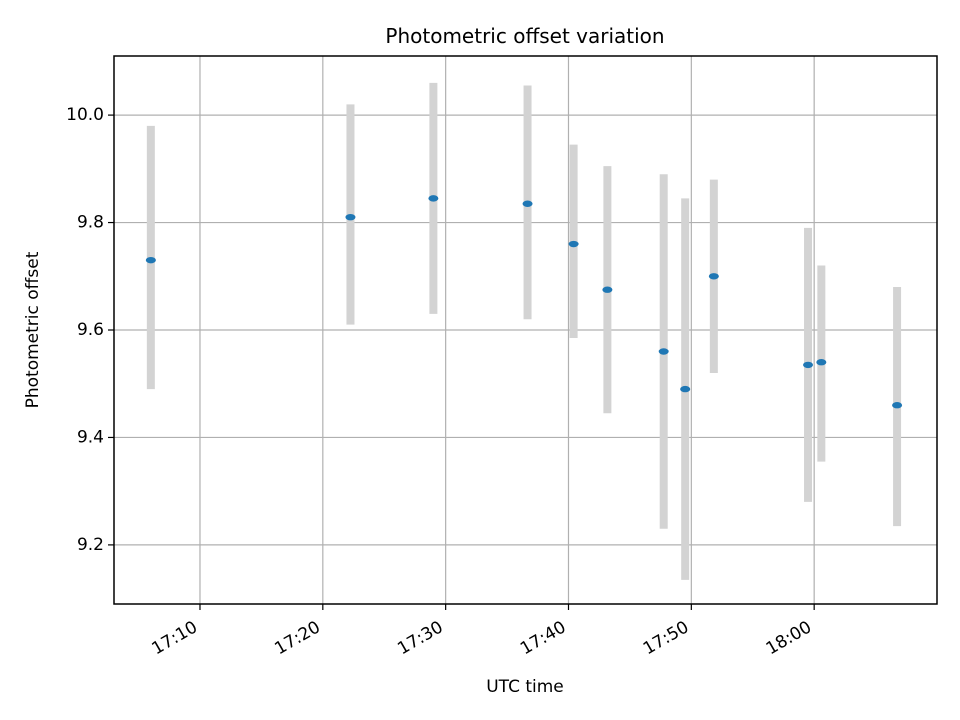 The height and width of the screenshot is (720, 960). I want to click on x-tick-label: 17:20, so click(297, 638).